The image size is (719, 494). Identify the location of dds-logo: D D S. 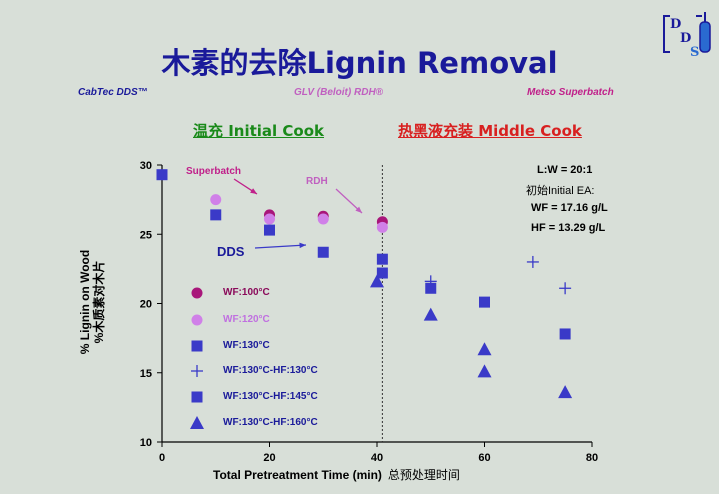
(687, 36).